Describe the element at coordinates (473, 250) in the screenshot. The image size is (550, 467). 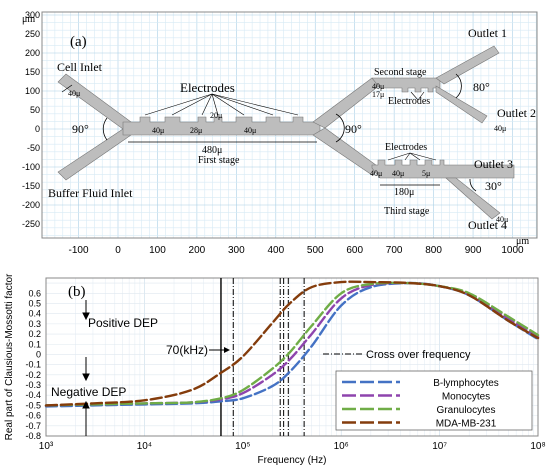
I see `x-tick-label: 900` at that location.